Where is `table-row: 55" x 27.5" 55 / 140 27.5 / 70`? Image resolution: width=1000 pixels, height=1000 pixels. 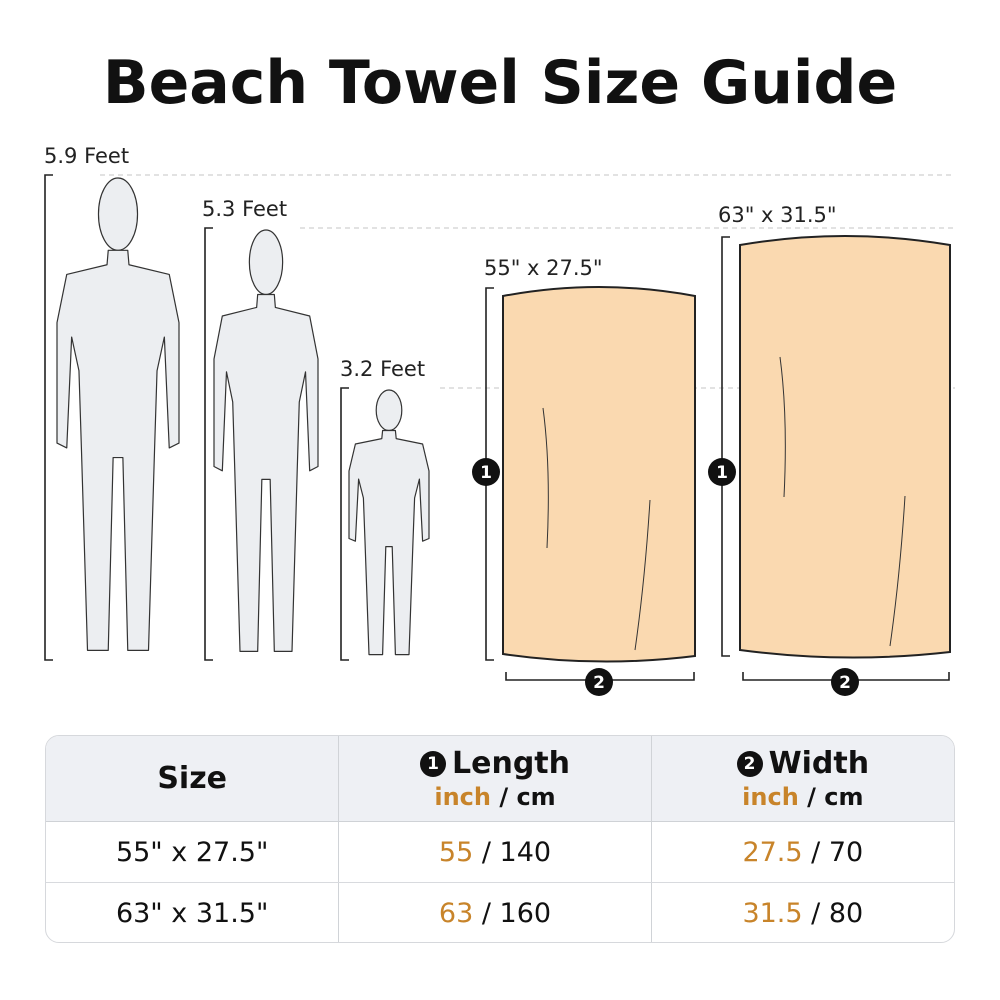 table-row: 55" x 27.5" 55 / 140 27.5 / 70 is located at coordinates (500, 852).